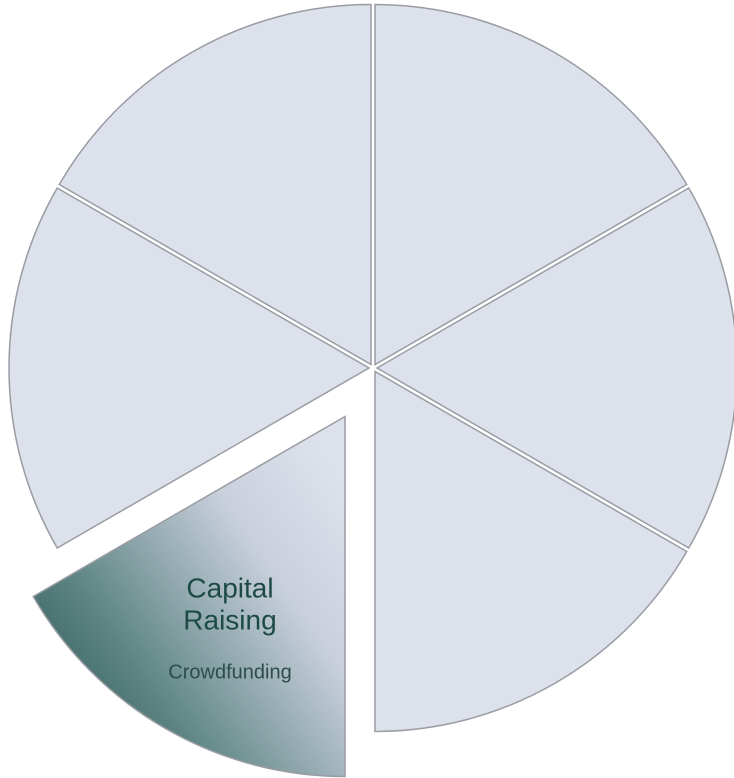  I want to click on segment-subtitle: Crowdfunding, so click(229, 672).